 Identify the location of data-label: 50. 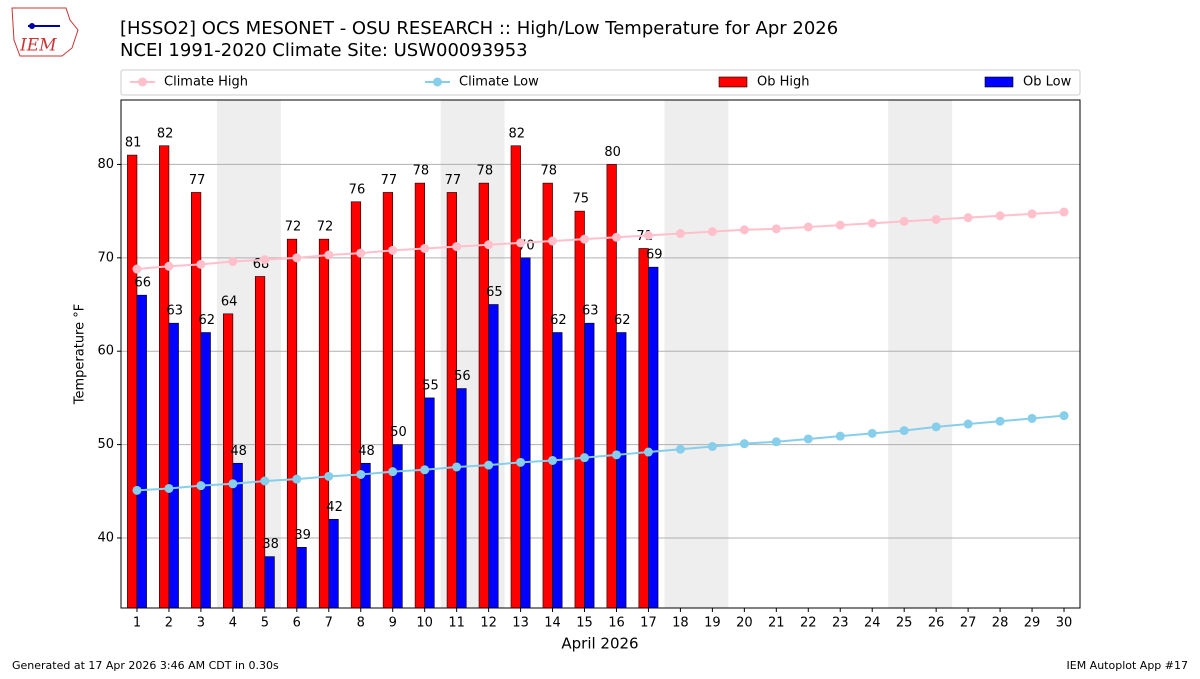
(398, 432).